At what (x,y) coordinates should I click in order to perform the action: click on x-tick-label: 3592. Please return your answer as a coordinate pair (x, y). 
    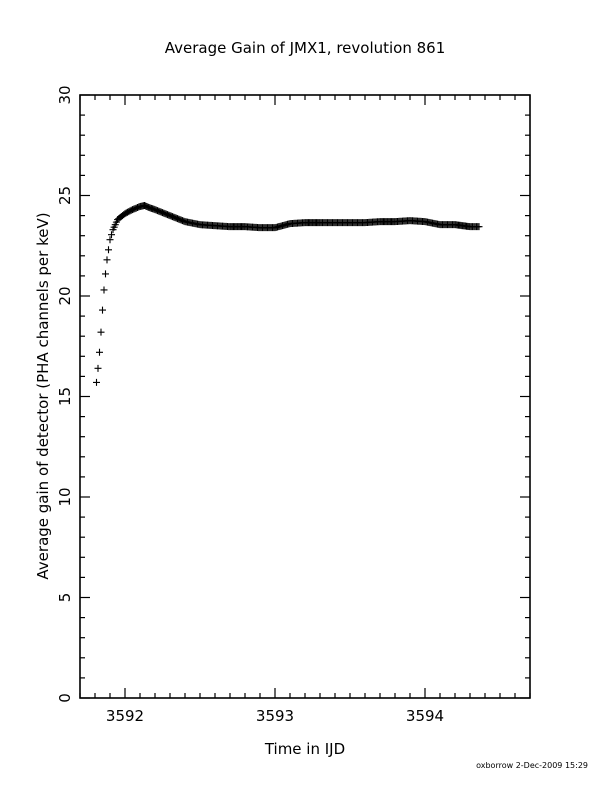
    Looking at the image, I should click on (125, 716).